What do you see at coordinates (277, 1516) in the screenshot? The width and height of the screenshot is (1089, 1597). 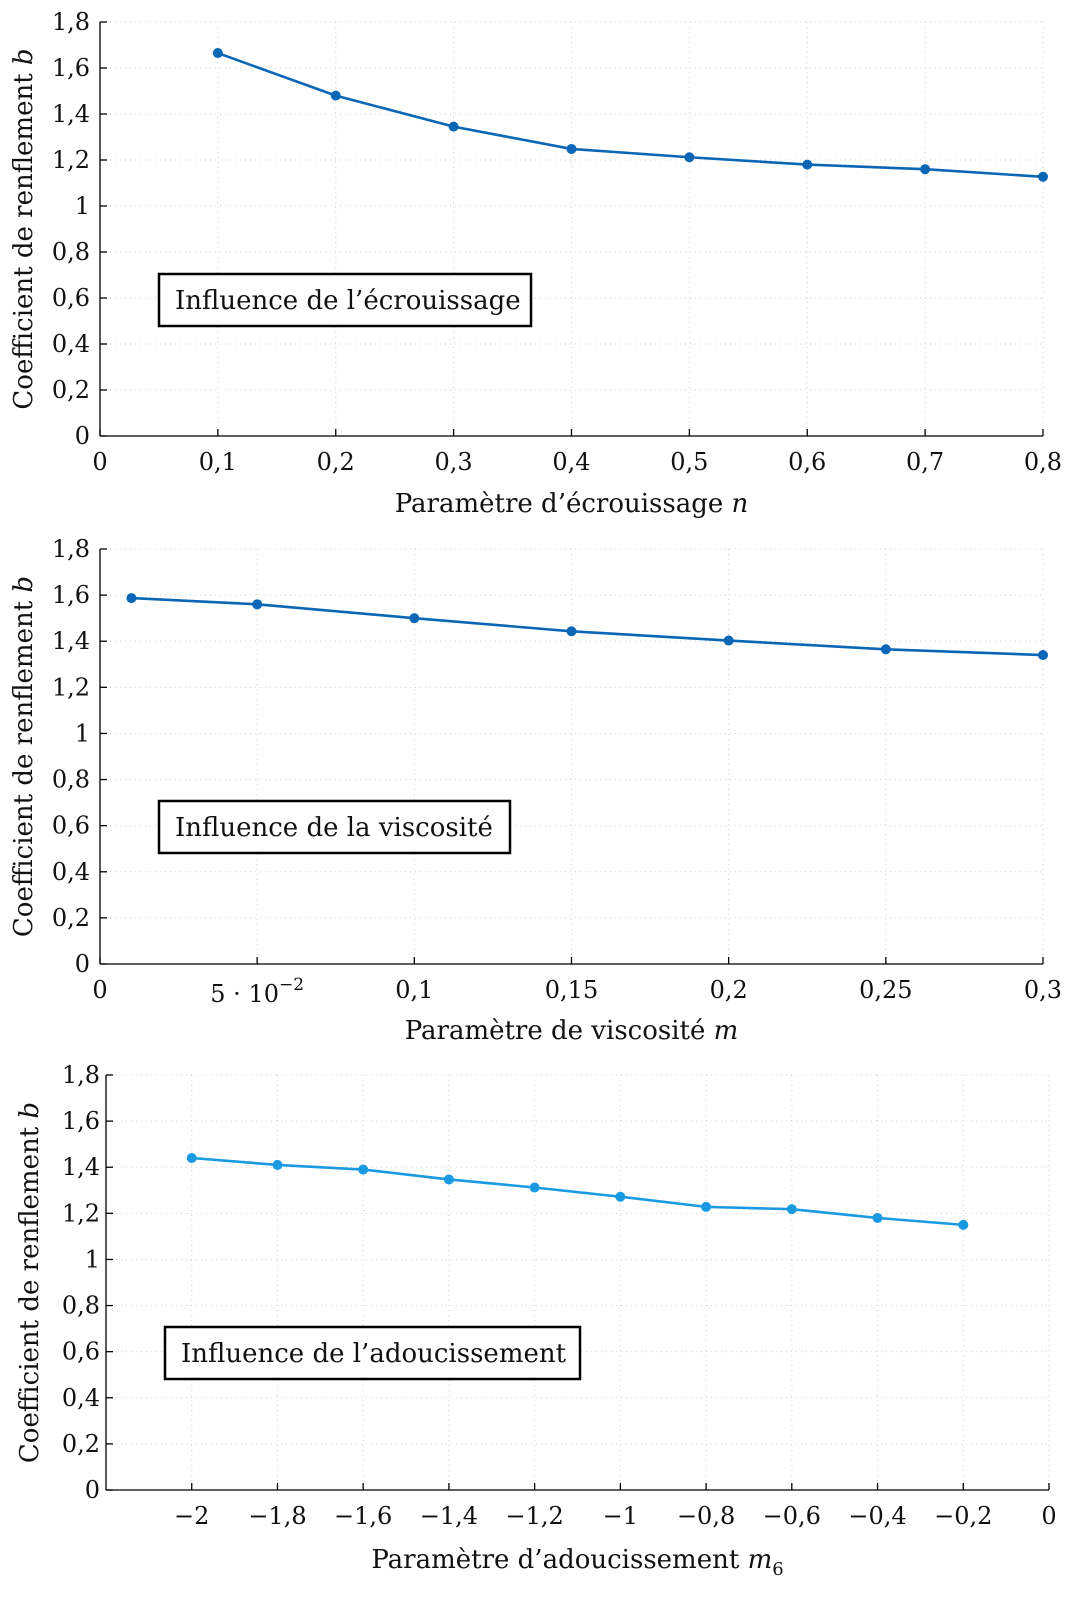 I see `x-tick-label: −1,8` at bounding box center [277, 1516].